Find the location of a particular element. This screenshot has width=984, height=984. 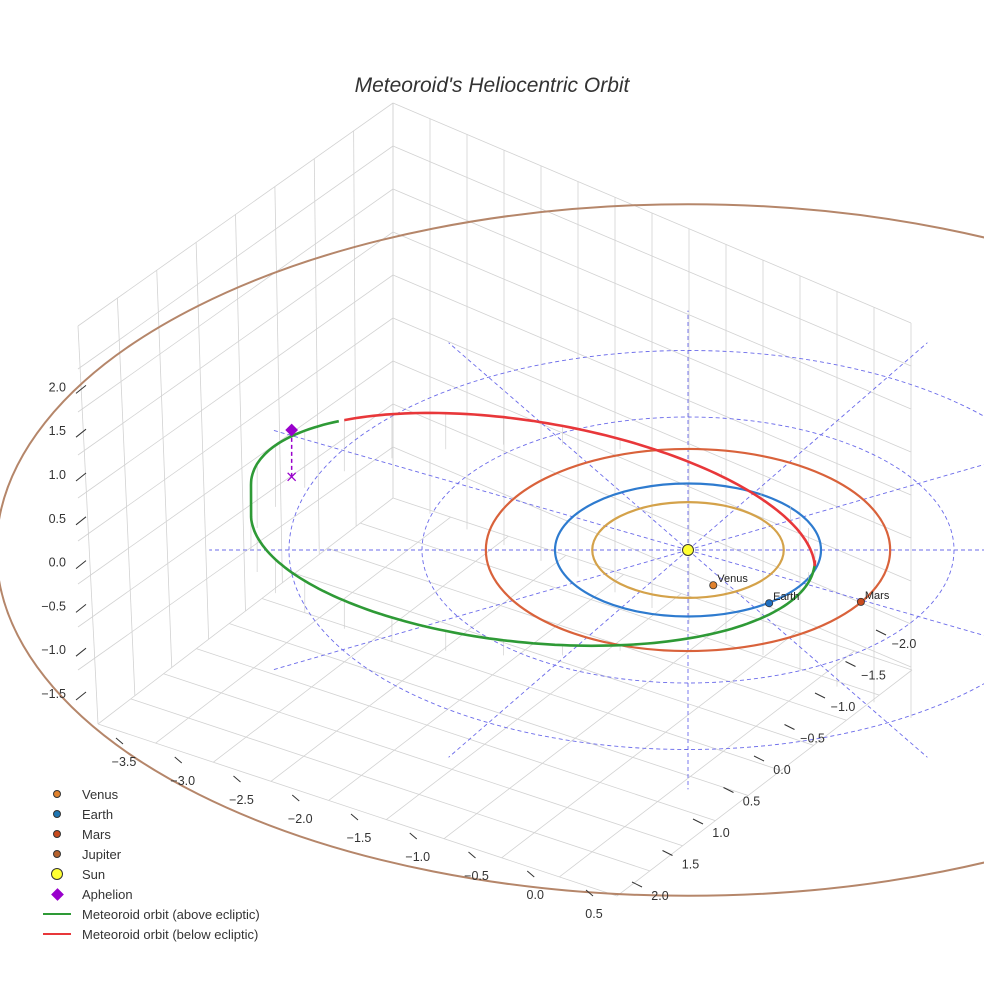

legend-label: Sun is located at coordinates (94, 874).